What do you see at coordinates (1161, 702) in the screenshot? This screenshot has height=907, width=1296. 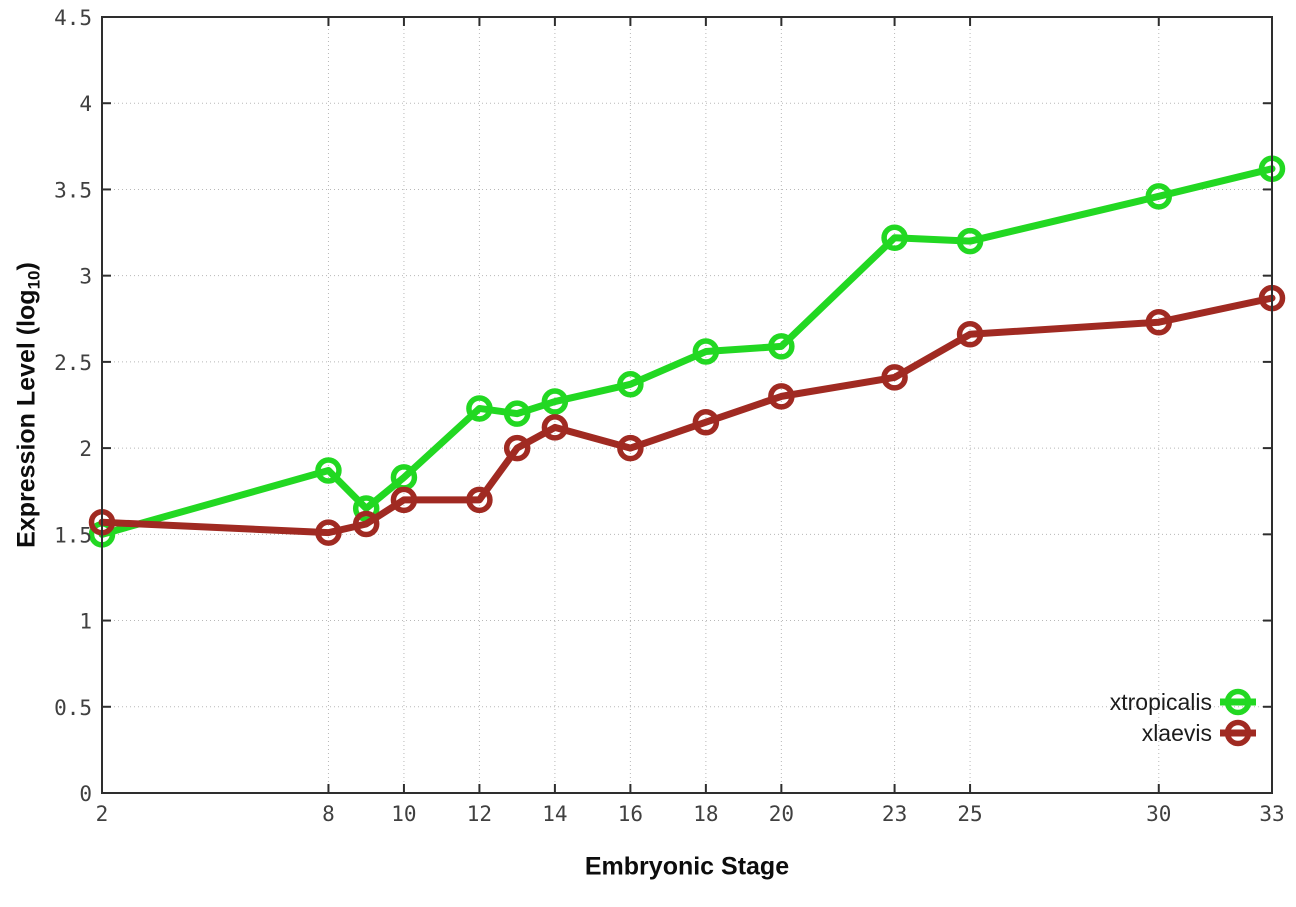 I see `legend-label-xtropicalis: xtropicalis` at bounding box center [1161, 702].